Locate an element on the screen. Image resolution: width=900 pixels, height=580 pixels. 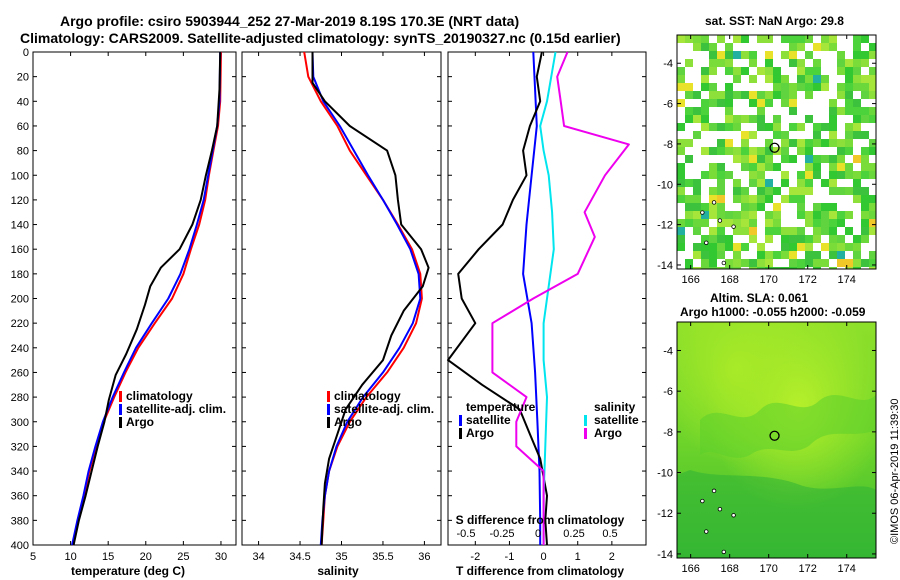
y-tick-label: 160 is located at coordinates (20, 250).